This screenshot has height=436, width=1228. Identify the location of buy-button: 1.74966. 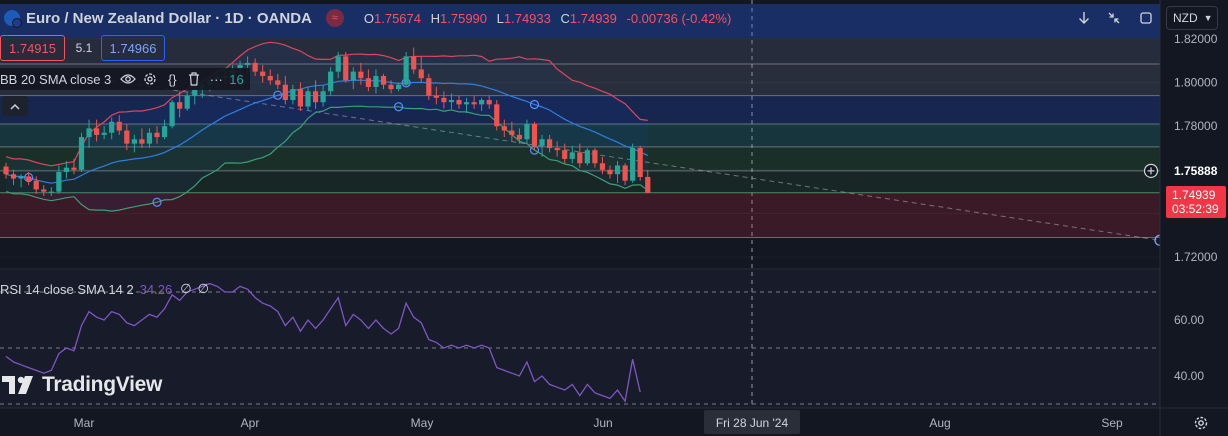
(133, 48).